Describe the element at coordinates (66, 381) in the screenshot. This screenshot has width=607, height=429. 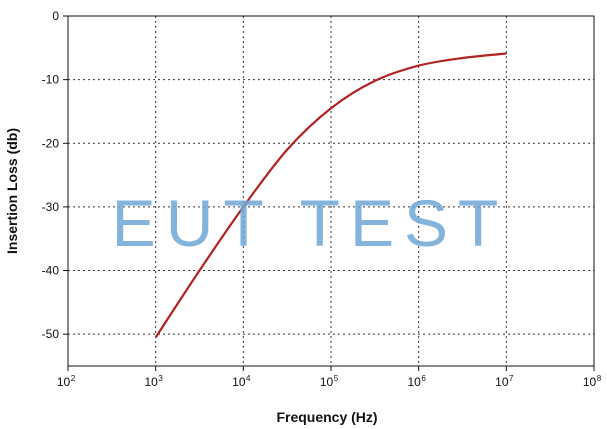
I see `x-tick-label: 10²` at that location.